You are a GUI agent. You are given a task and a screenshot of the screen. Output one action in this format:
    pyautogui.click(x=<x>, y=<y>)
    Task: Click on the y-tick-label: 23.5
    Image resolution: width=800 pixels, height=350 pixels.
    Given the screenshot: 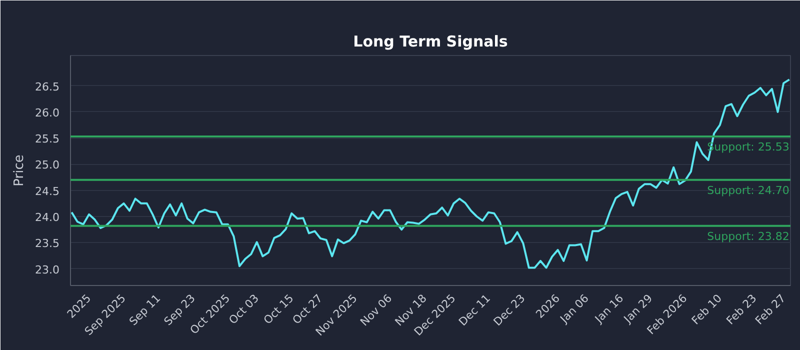 What is the action you would take?
    pyautogui.click(x=47, y=243)
    